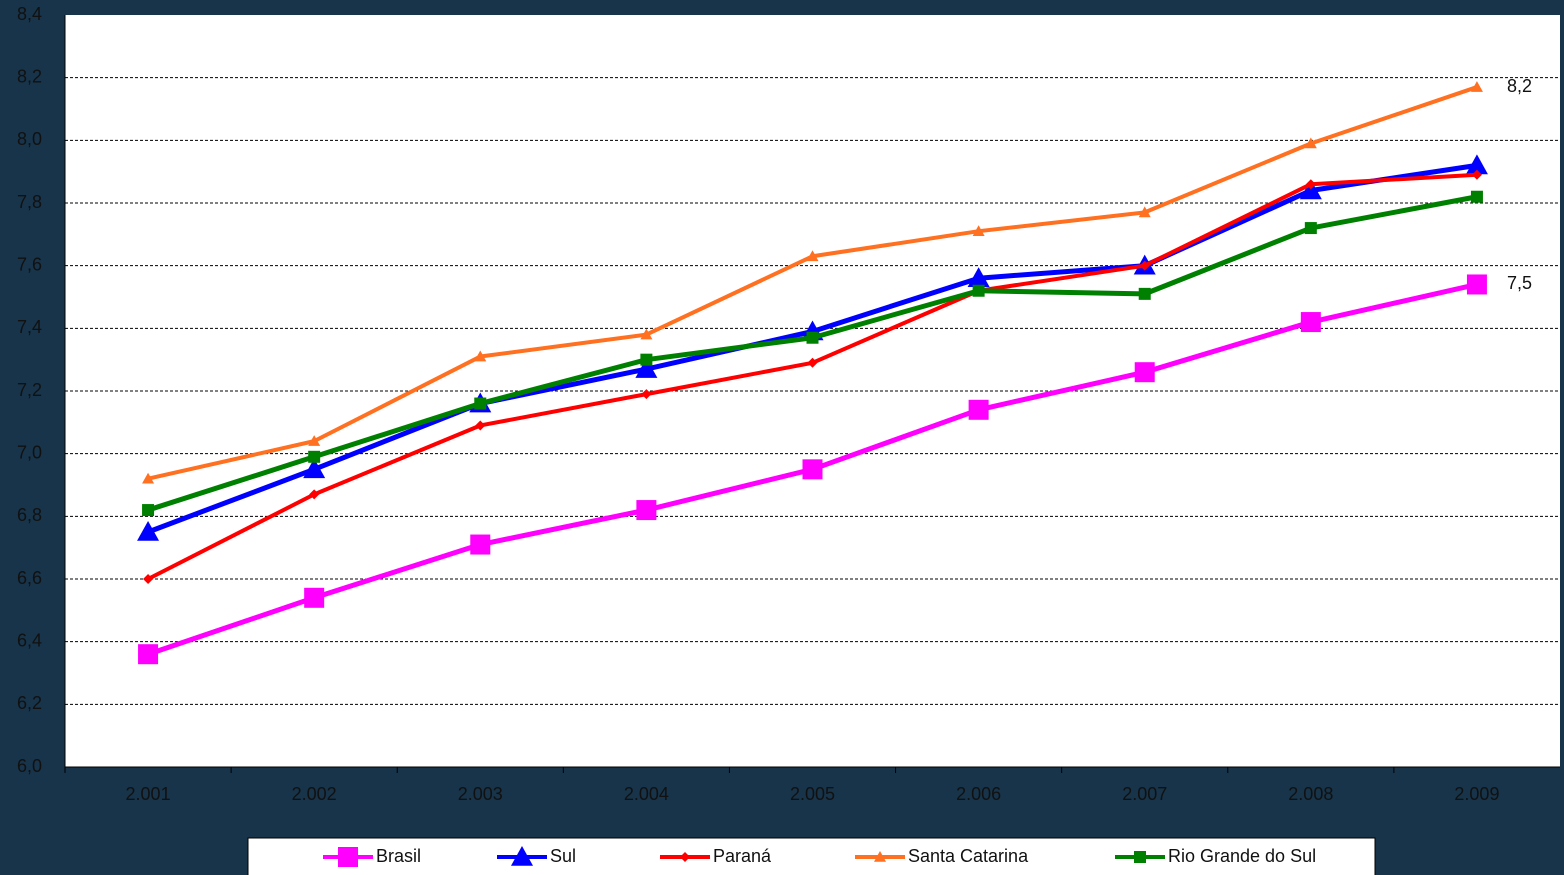 This screenshot has width=1564, height=875. Describe the element at coordinates (29, 139) in the screenshot. I see `y-tick-label: 8,0` at that location.